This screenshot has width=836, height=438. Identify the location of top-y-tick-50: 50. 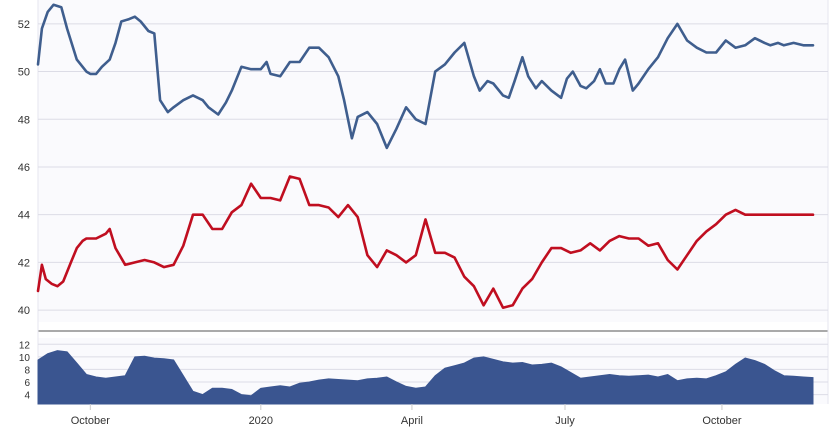
(24, 73).